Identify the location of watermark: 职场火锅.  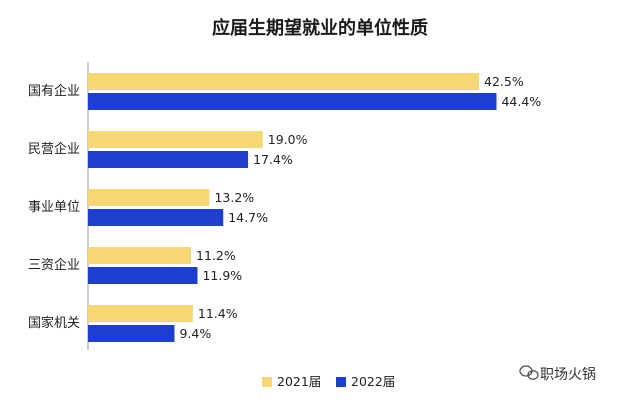
(557, 374).